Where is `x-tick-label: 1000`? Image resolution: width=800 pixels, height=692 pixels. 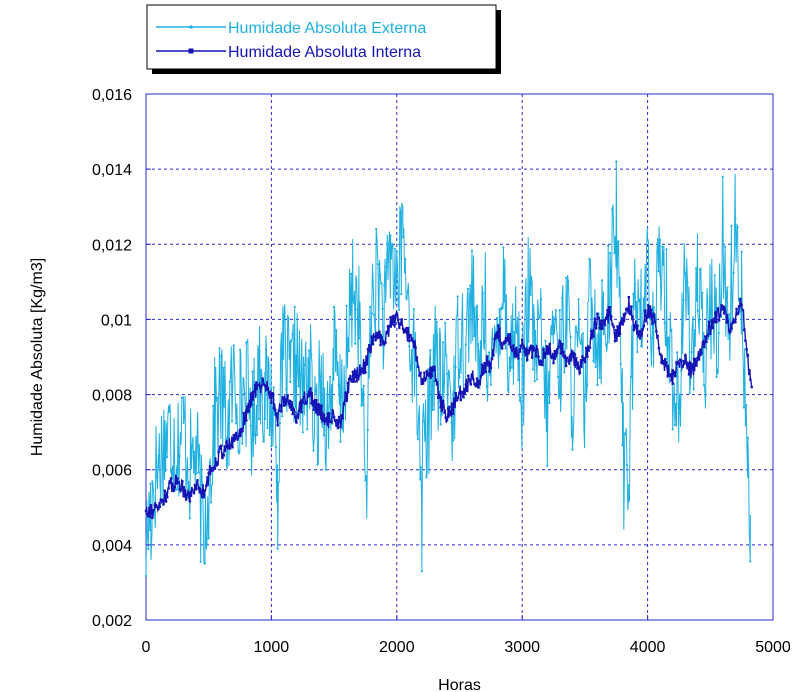
x-tick-label: 1000 is located at coordinates (272, 647).